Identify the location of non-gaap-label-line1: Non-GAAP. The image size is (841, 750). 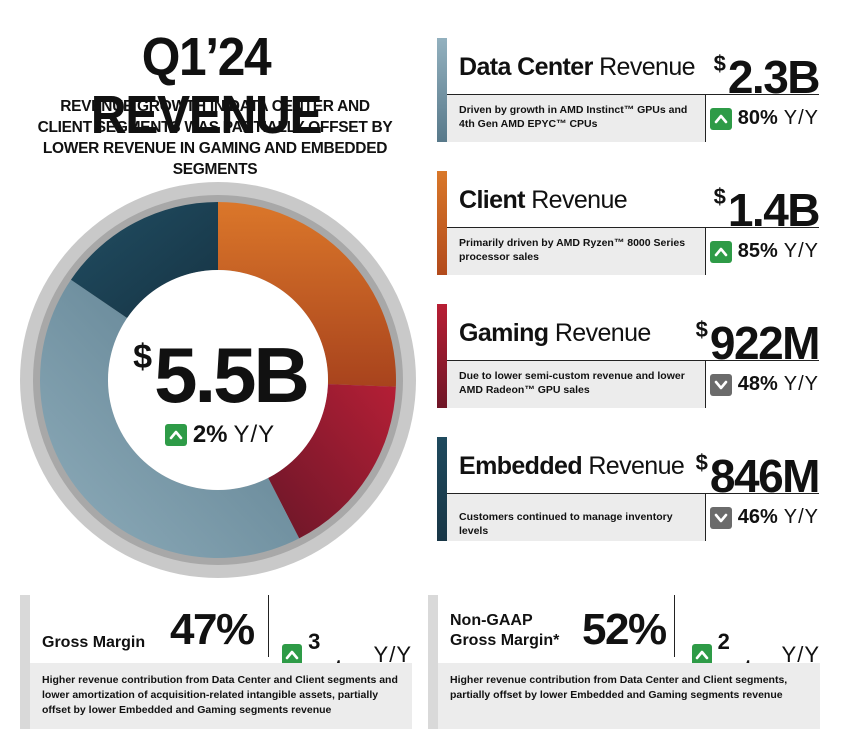
(491, 620).